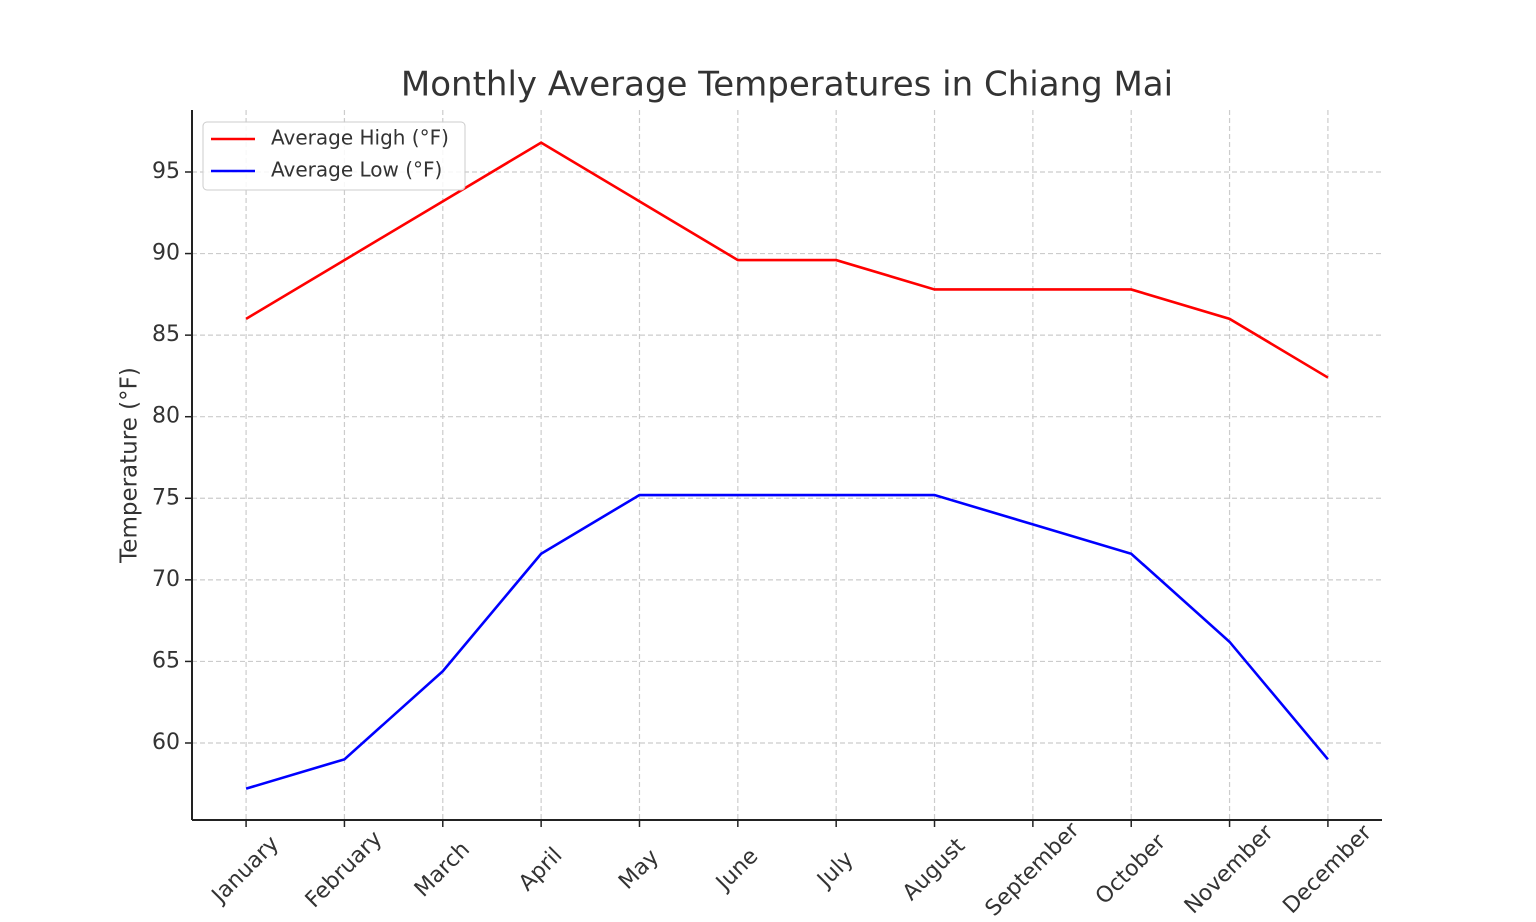  Describe the element at coordinates (1033, 869) in the screenshot. I see `x-tick-label: September` at that location.